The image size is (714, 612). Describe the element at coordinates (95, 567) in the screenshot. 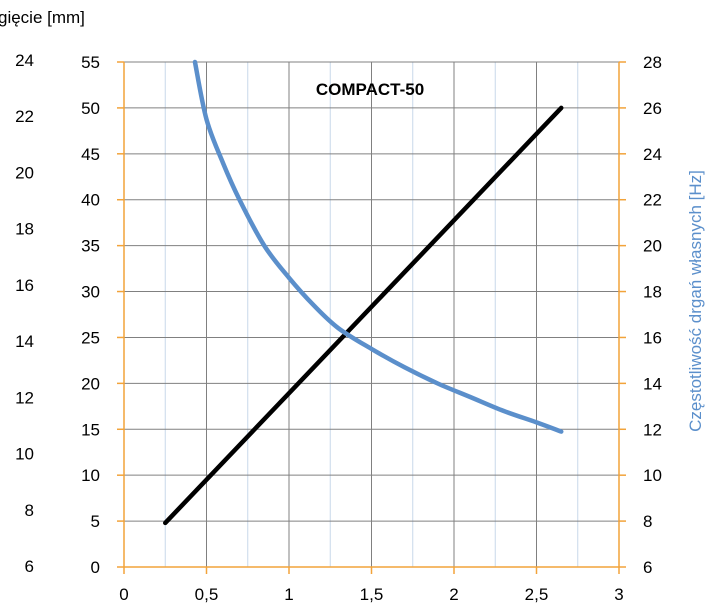

I see `left-tick-label: 0` at that location.